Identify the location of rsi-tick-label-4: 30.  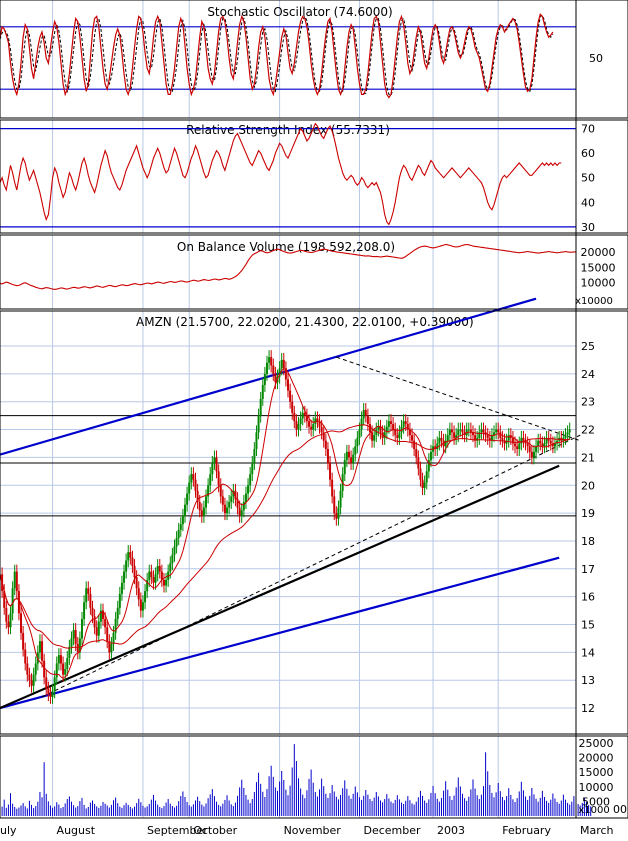
(588, 227).